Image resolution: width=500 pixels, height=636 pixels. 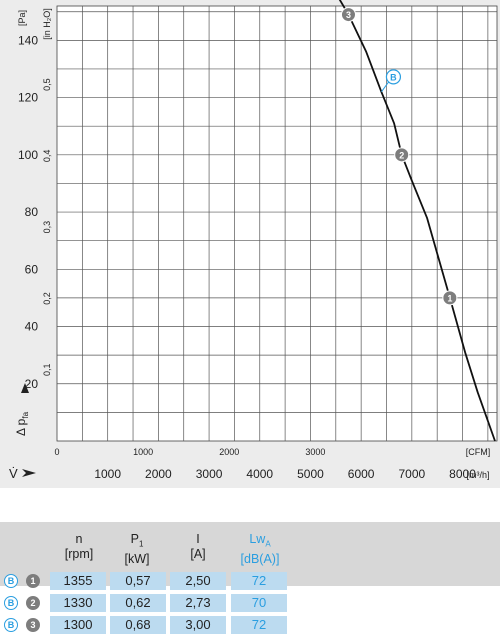 I want to click on operating-point-label: 2, so click(x=401, y=155).